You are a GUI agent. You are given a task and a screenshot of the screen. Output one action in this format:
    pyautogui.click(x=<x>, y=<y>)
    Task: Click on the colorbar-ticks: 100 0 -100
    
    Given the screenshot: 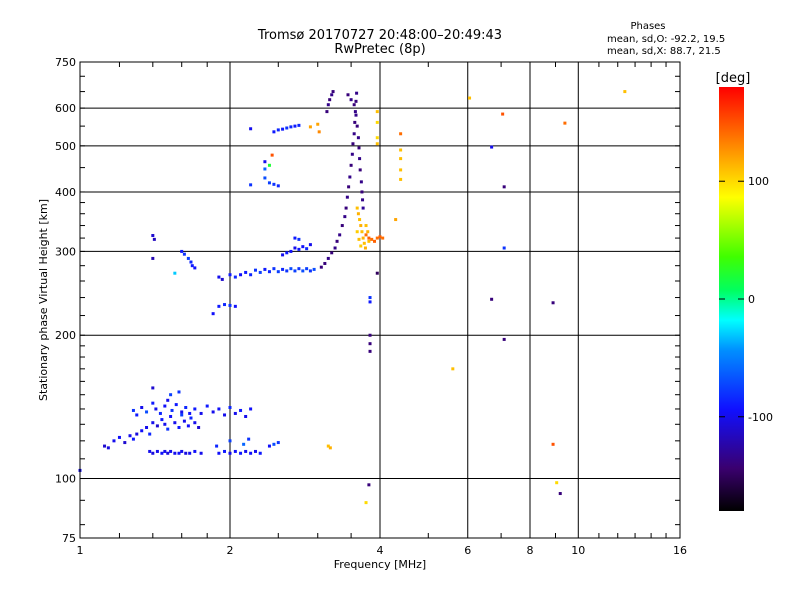 What is the action you would take?
    pyautogui.click(x=746, y=299)
    